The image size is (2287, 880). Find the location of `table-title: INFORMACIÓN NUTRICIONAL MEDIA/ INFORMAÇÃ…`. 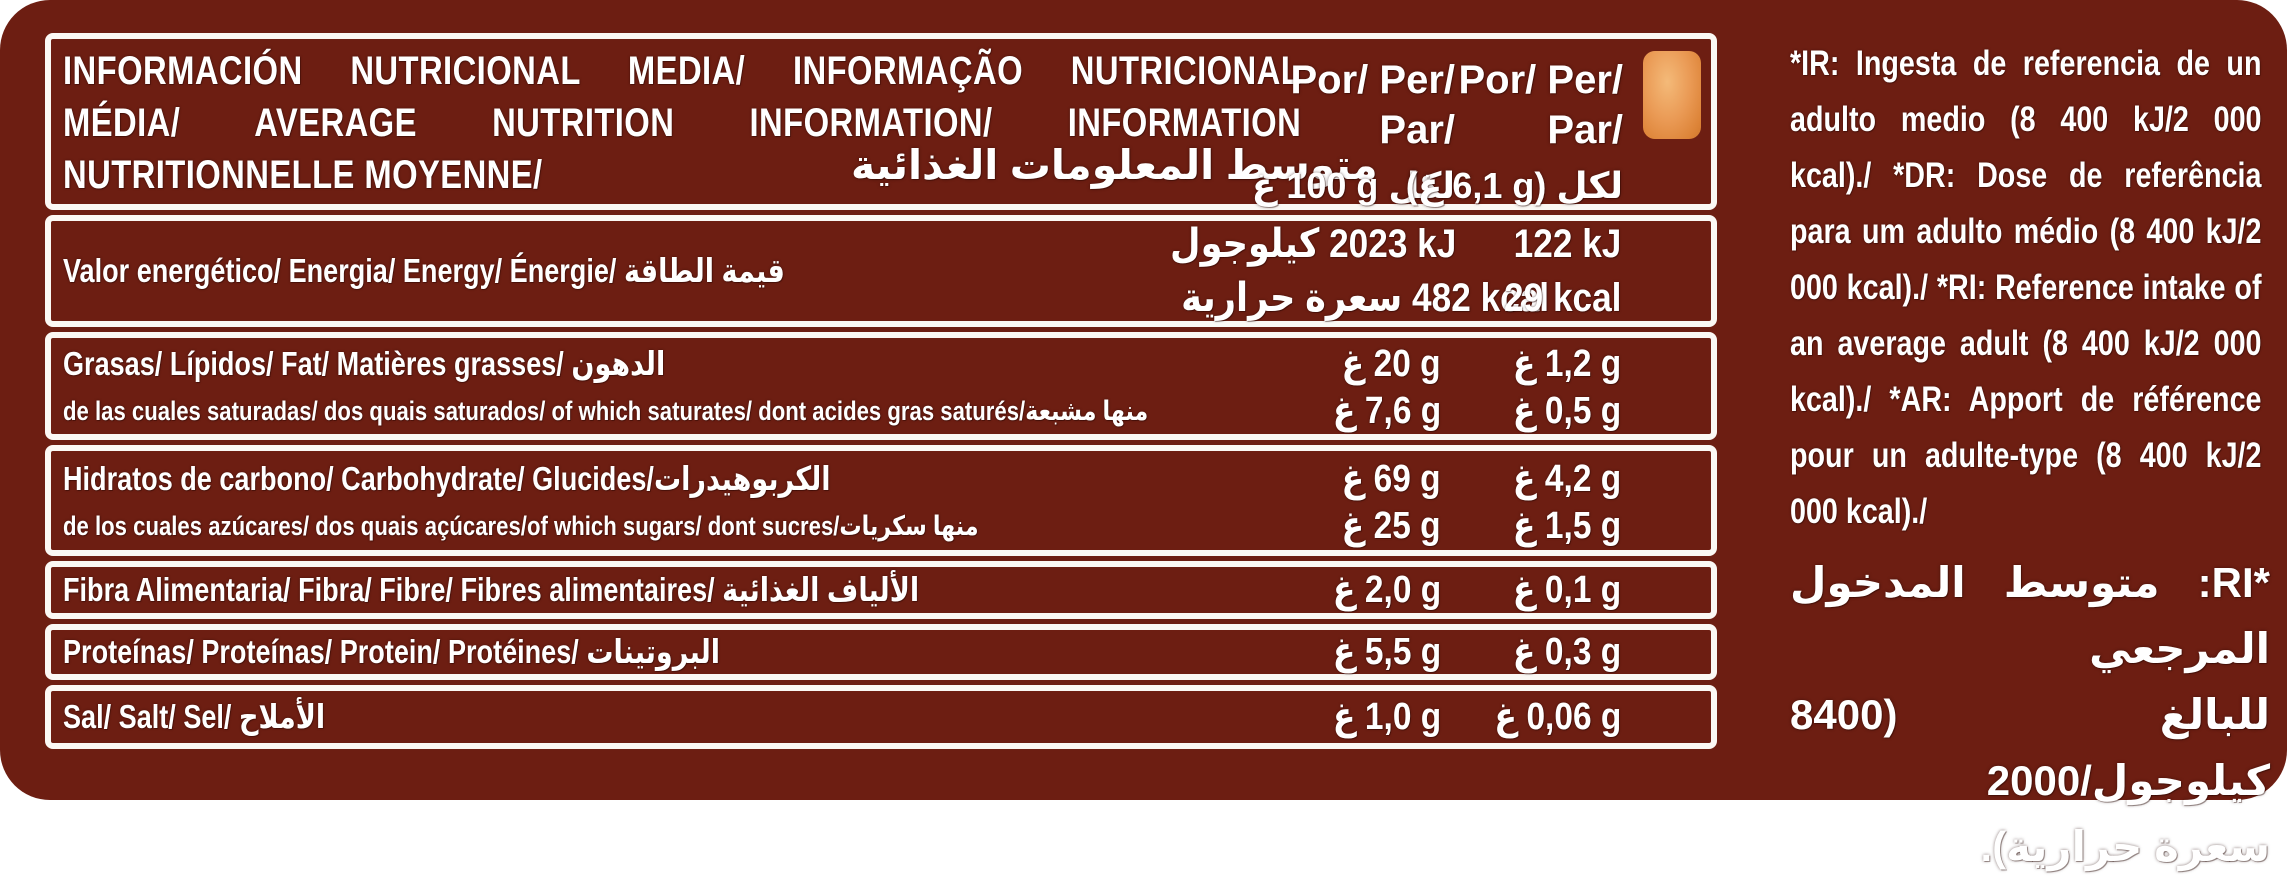

table-title: INFORMACIÓN NUTRICIONAL MEDIA/ INFORMAÇÃ… is located at coordinates (682, 123).